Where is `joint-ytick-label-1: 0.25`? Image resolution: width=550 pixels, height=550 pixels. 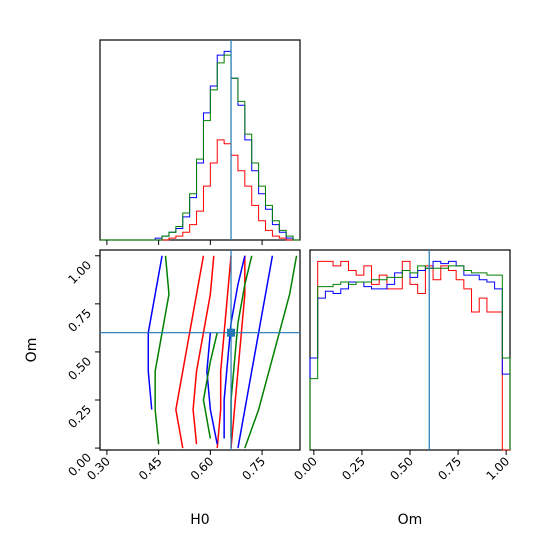
joint-ytick-label-1: 0.25 is located at coordinates (79, 416).